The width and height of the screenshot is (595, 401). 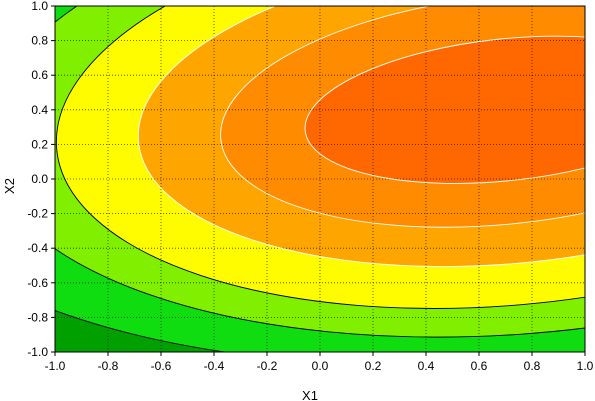 I want to click on x-axis-label: X1, so click(x=310, y=394).